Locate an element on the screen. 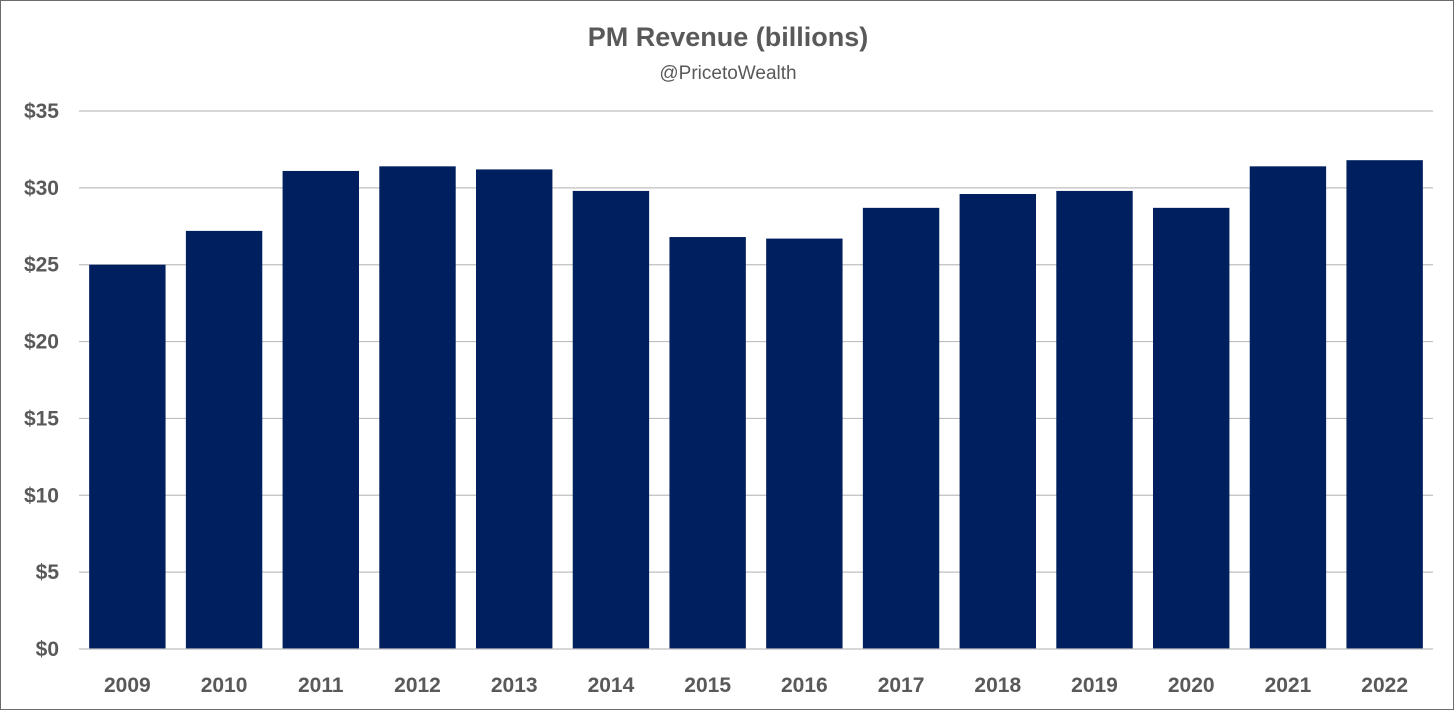  y-tick-label: $35 is located at coordinates (41, 111).